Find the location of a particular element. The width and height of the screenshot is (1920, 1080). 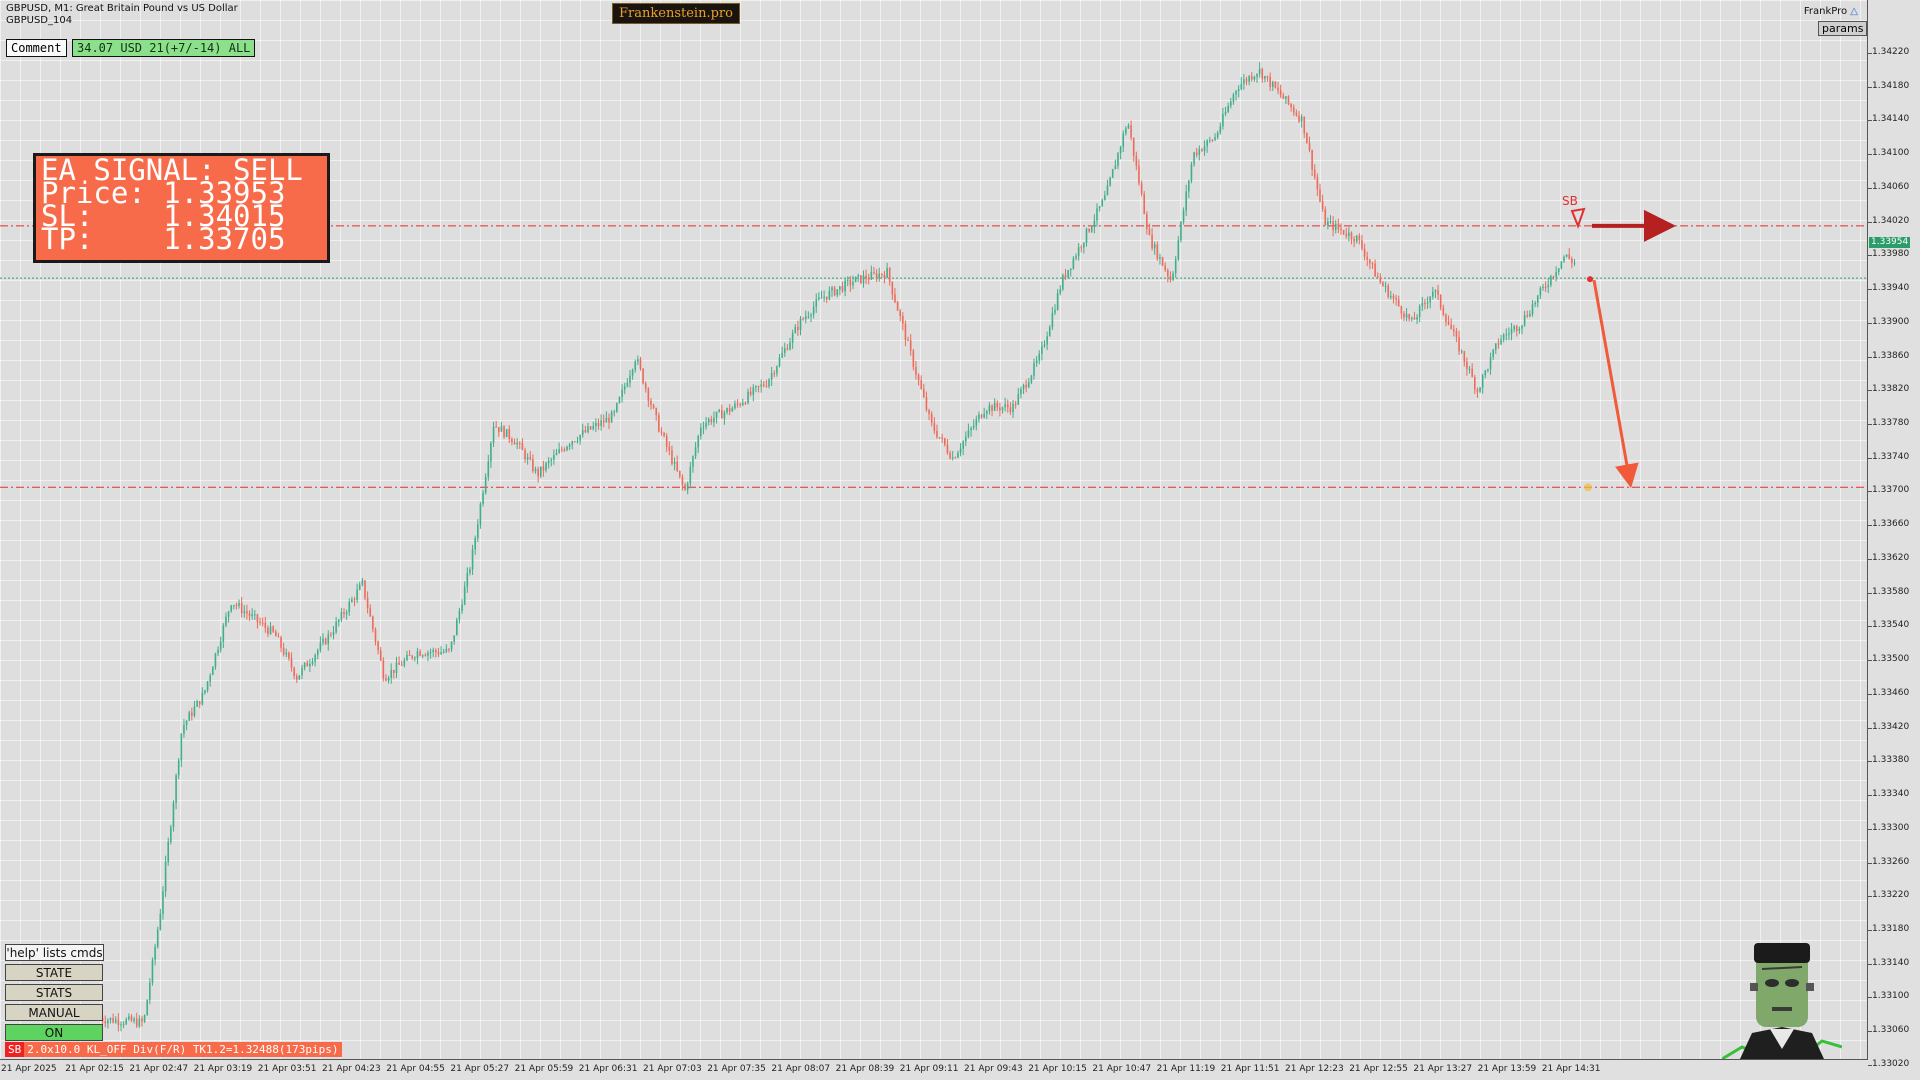

time-axis-label: 21 Apr 03:19 is located at coordinates (223, 1069).